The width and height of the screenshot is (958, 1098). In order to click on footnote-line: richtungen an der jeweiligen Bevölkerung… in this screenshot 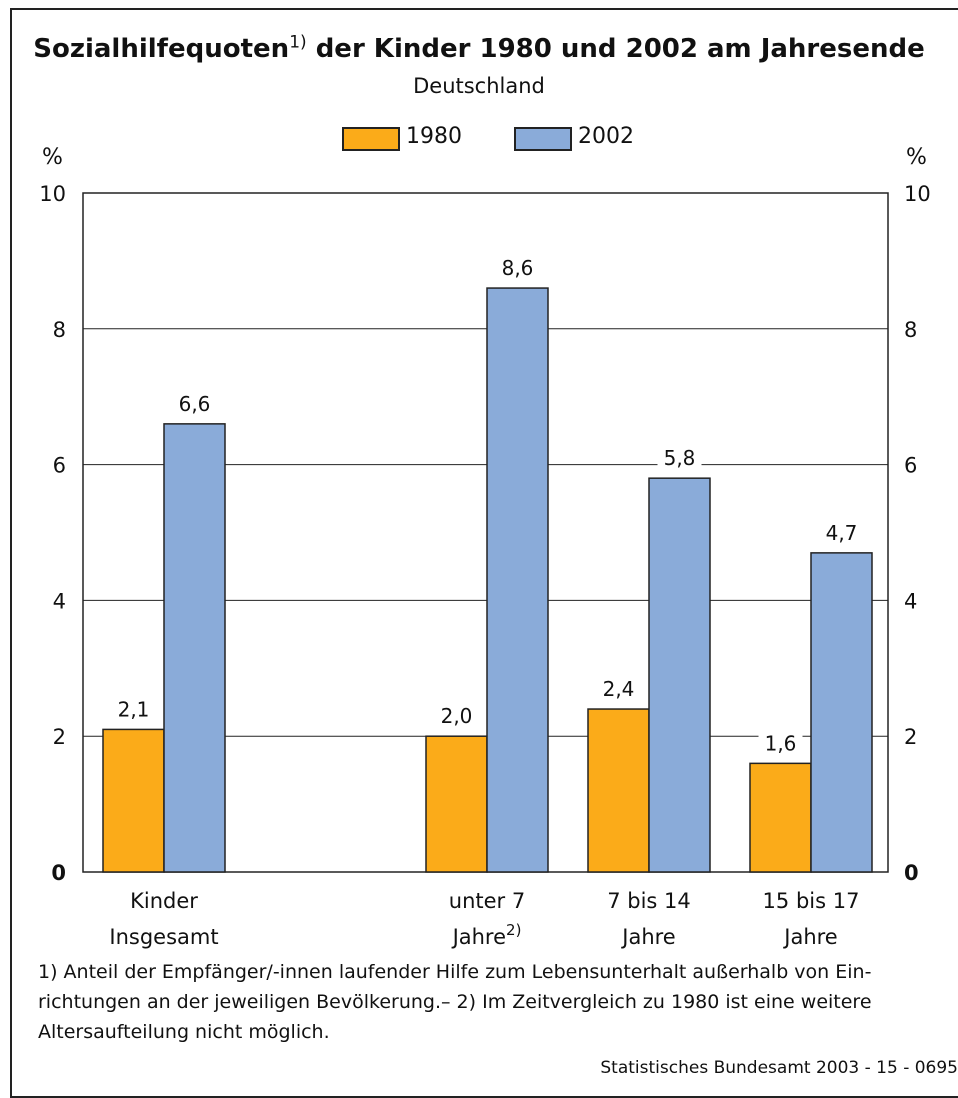, I will do `click(455, 1002)`.